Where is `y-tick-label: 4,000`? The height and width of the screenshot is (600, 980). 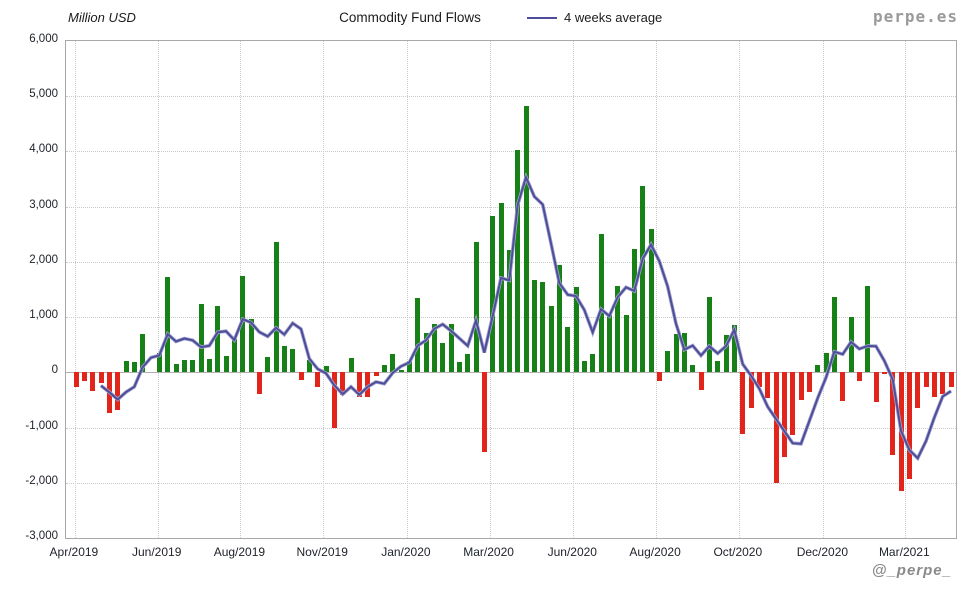 y-tick-label: 4,000 is located at coordinates (43, 149).